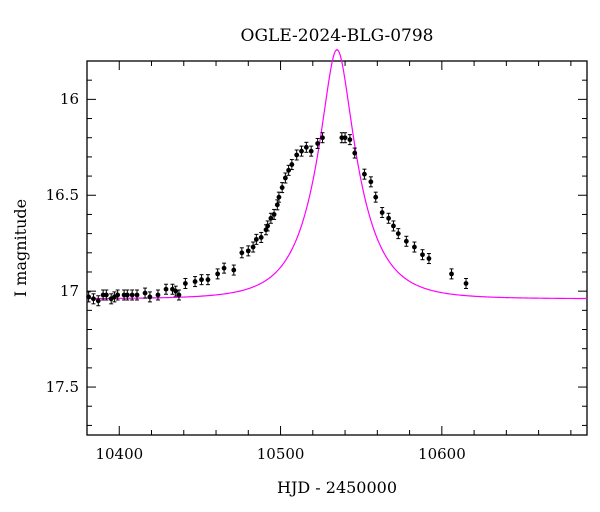 The image size is (600, 512). Describe the element at coordinates (337, 487) in the screenshot. I see `x-axis-title: HJD - 2450000` at that location.